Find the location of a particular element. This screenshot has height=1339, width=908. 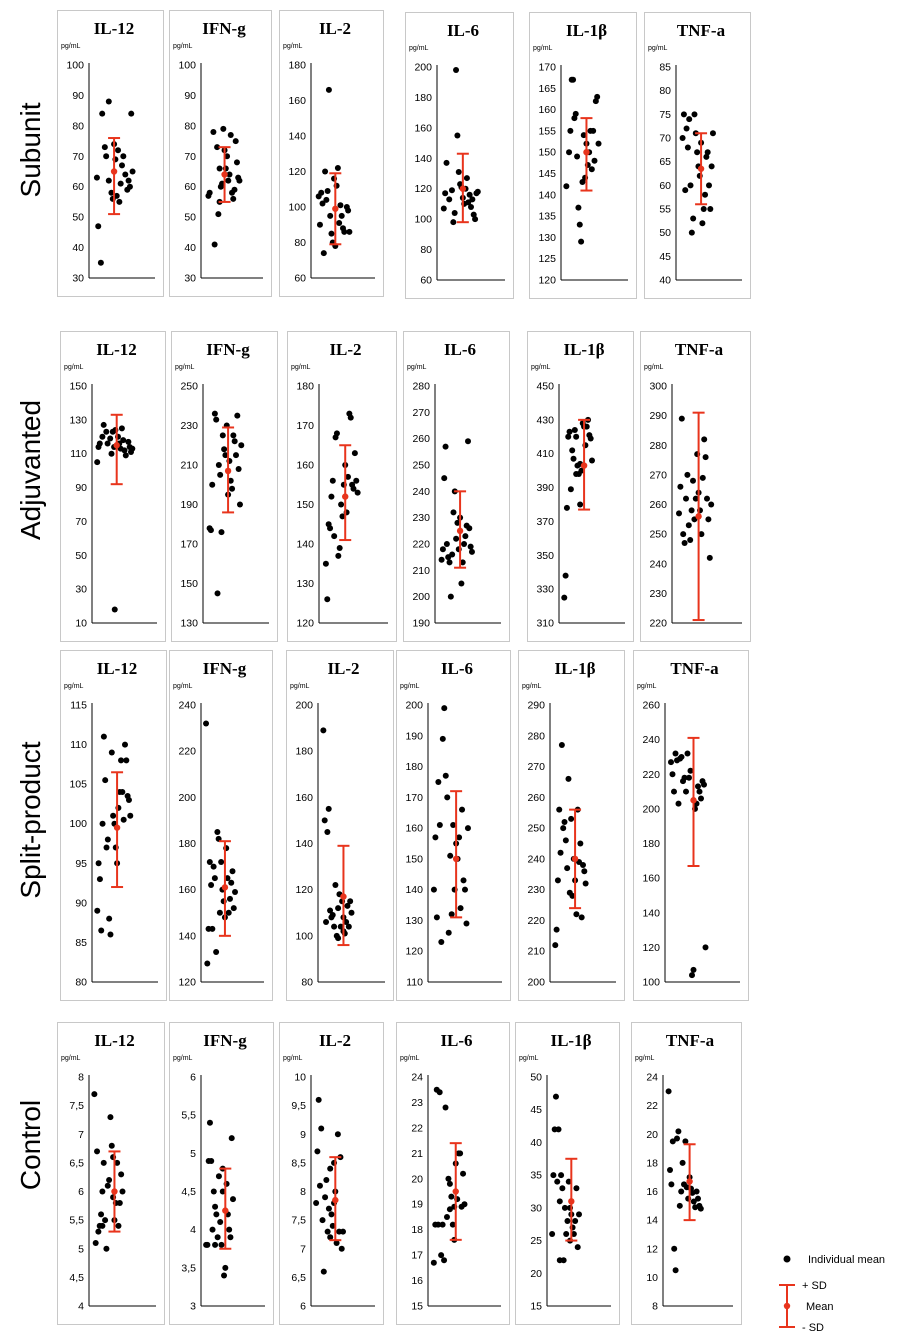

y-tick-label: 9 is located at coordinates (303, 1135).